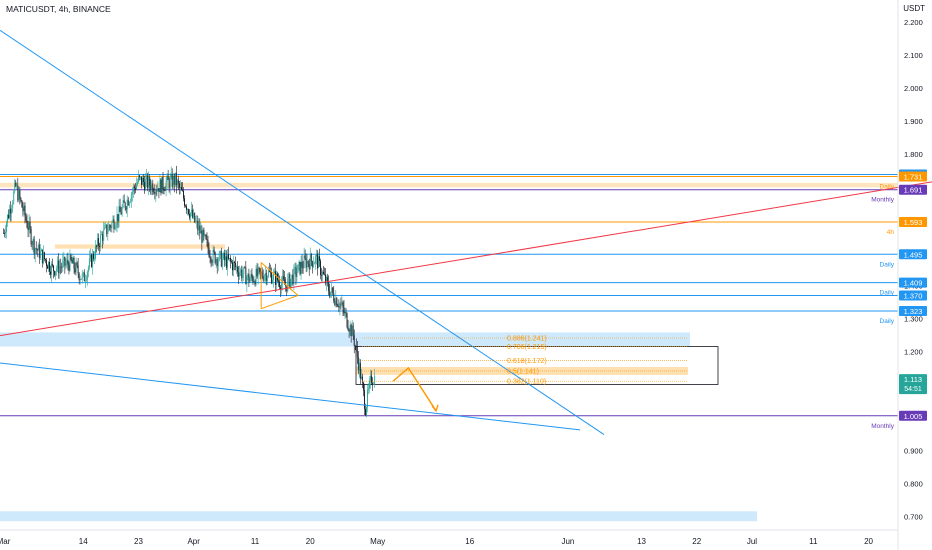 Image resolution: width=932 pixels, height=550 pixels. What do you see at coordinates (378, 516) in the screenshot?
I see `support-zone-low` at bounding box center [378, 516].